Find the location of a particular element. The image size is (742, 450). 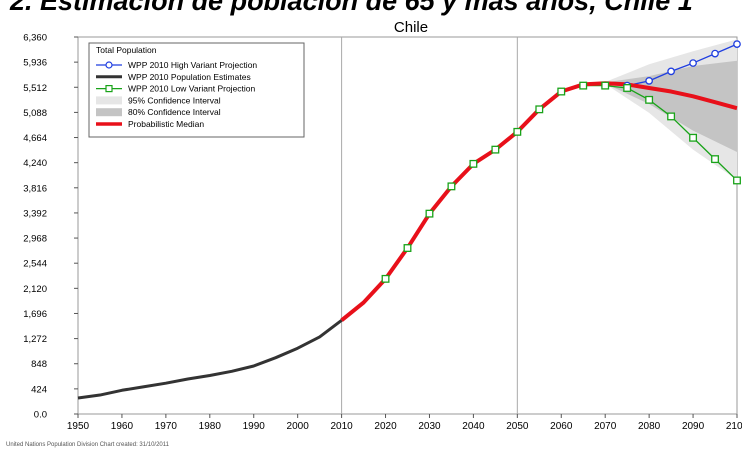

legend-box is located at coordinates (196, 90).